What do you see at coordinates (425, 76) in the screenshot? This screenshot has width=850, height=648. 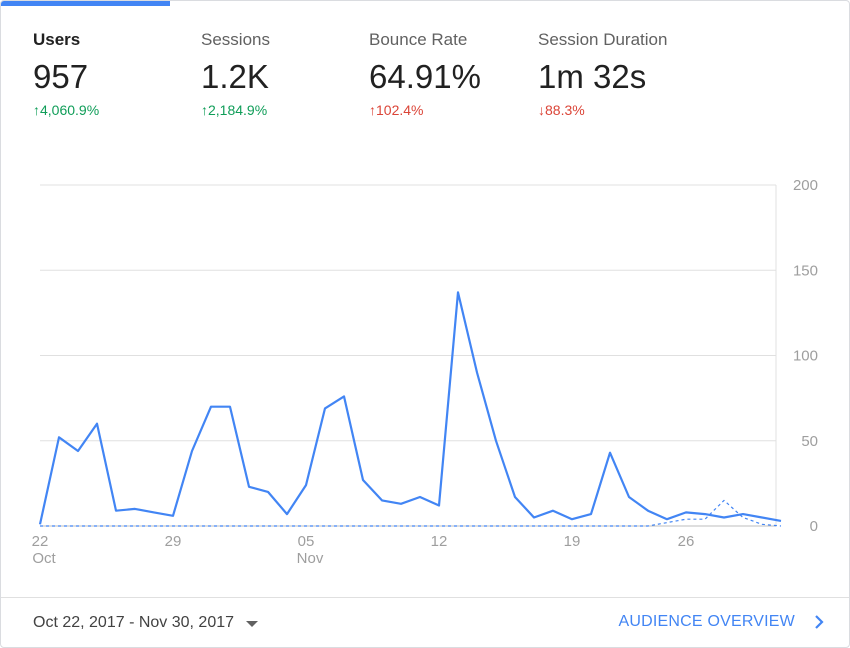 I see `metric-value: 64.91%` at bounding box center [425, 76].